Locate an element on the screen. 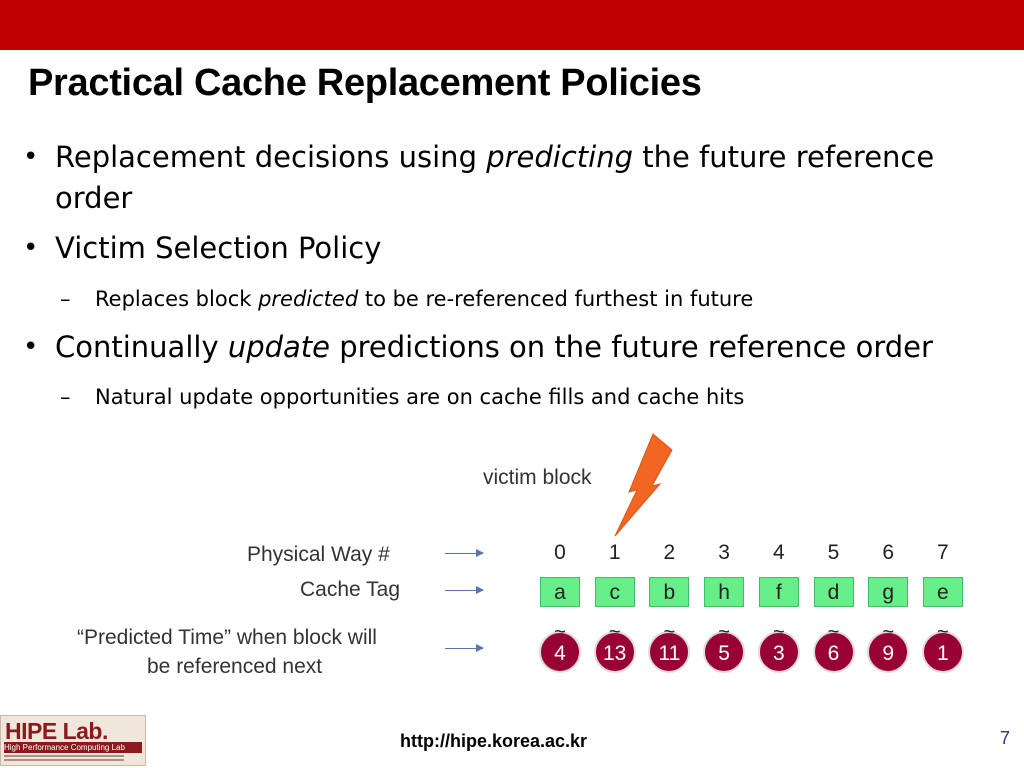 This screenshot has width=1024, height=768. cache-tag-cell: a is located at coordinates (560, 592).